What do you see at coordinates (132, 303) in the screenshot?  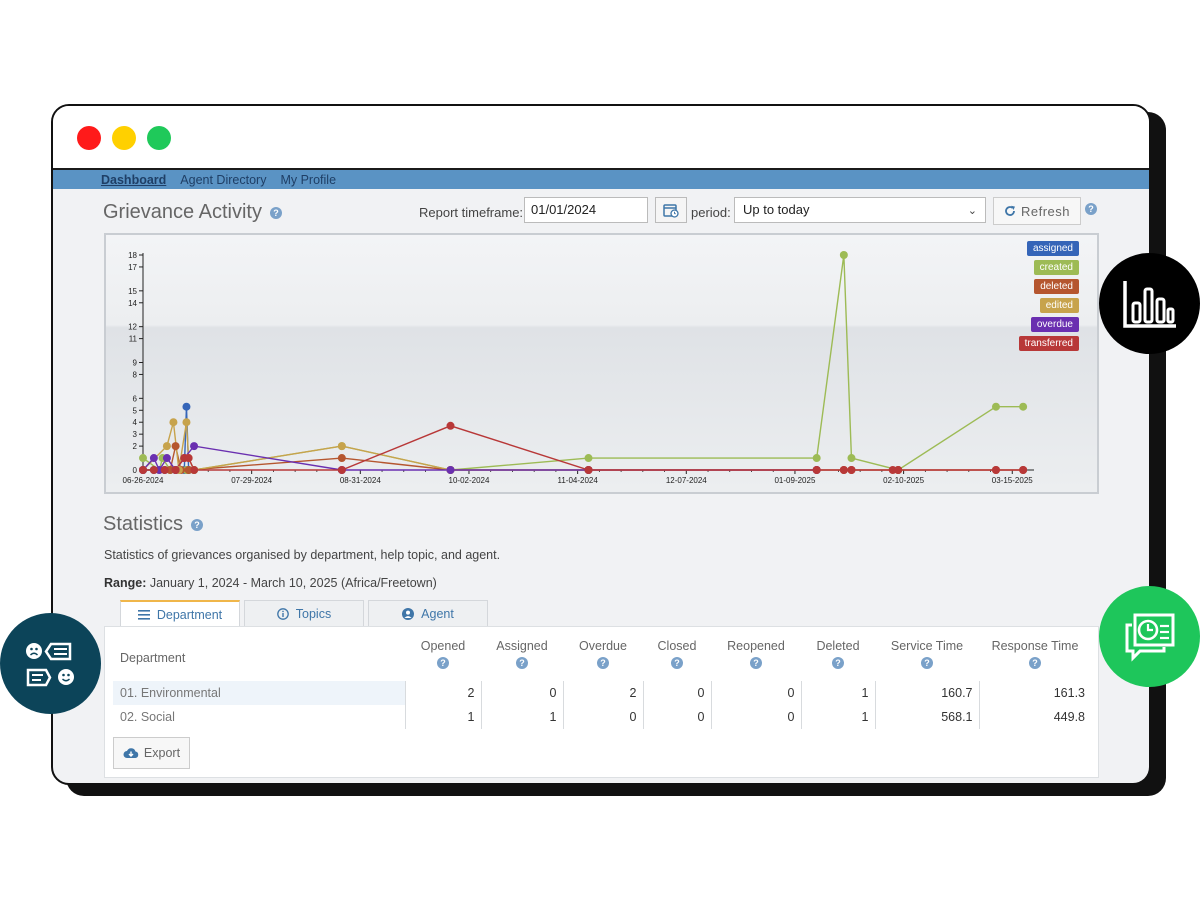 I see `y-tick-label: 14` at bounding box center [132, 303].